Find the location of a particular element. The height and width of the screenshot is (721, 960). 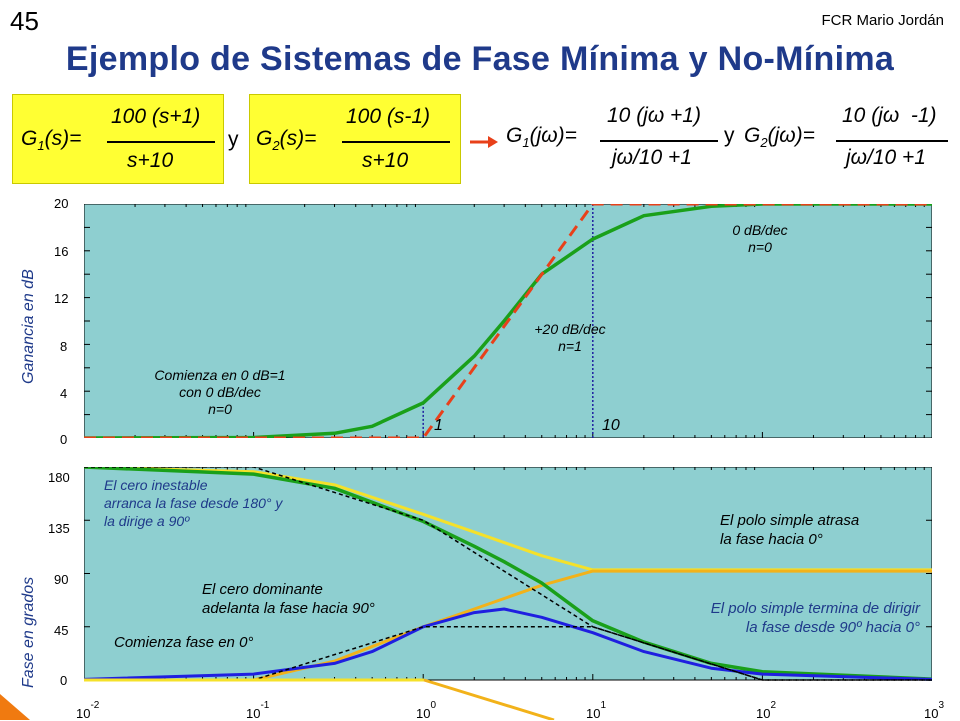

gain-note-start-line: n=0 is located at coordinates (220, 409).